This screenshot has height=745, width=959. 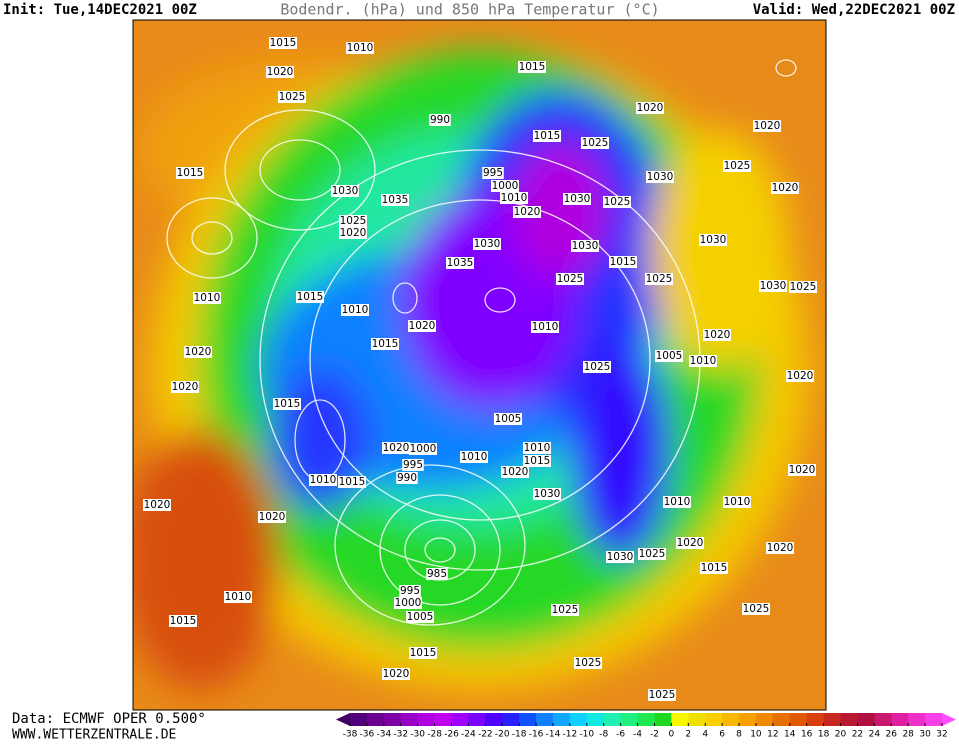 I want to click on init-time: Init: Tue,14DEC2021 00Z, so click(x=100, y=10).